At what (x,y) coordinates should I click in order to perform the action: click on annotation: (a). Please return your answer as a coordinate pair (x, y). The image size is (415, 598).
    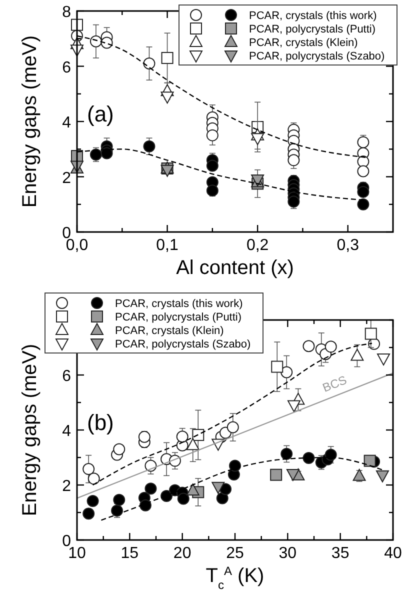
    Looking at the image, I should click on (100, 114).